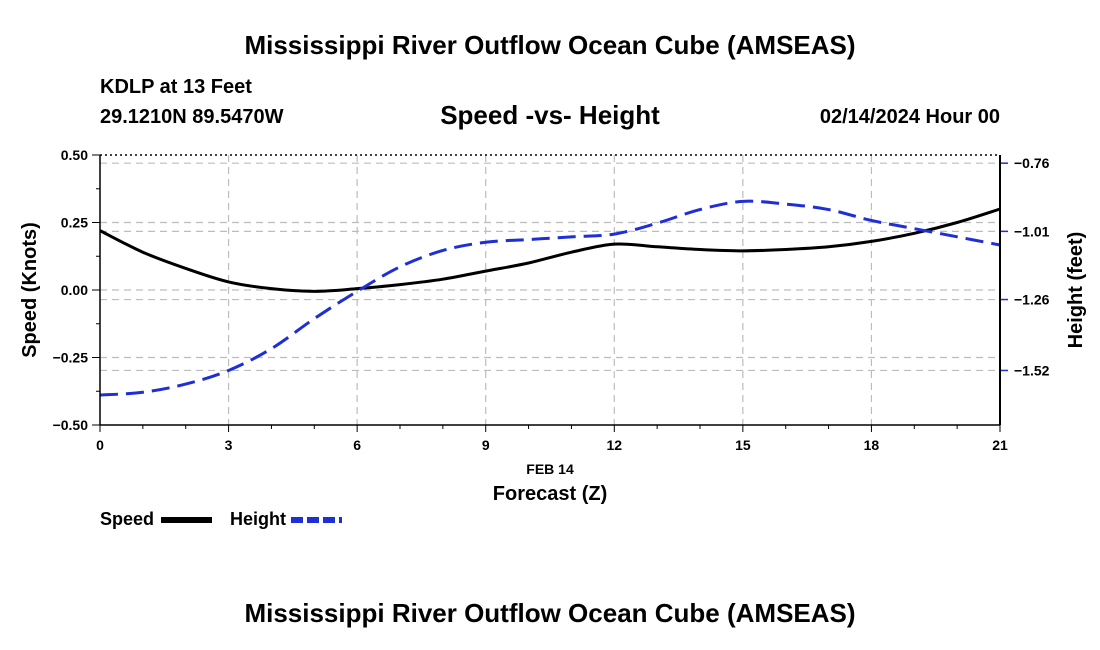 The image size is (1100, 650). What do you see at coordinates (1076, 290) in the screenshot?
I see `y2-axis-label: Height (feet)` at bounding box center [1076, 290].